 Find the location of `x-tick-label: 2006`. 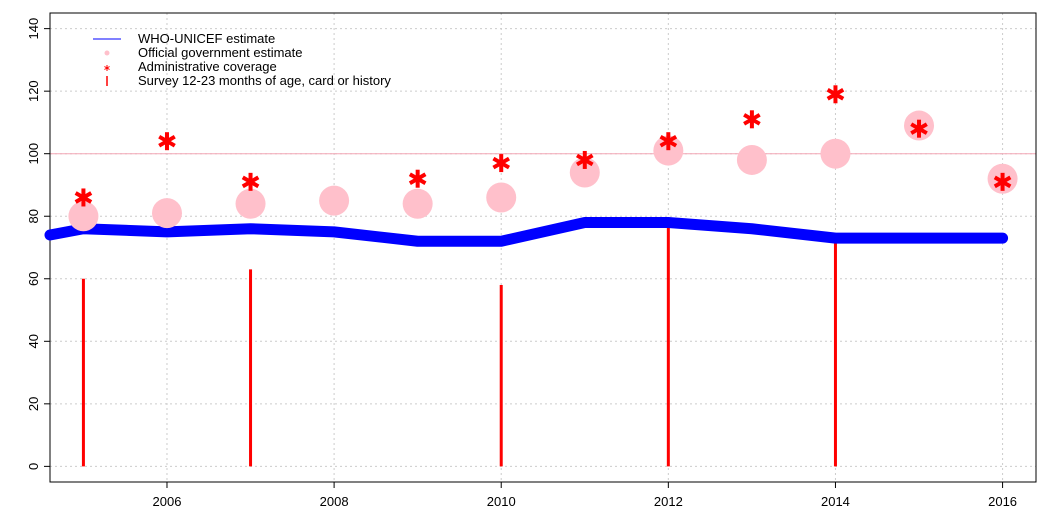

x-tick-label: 2006 is located at coordinates (167, 501).